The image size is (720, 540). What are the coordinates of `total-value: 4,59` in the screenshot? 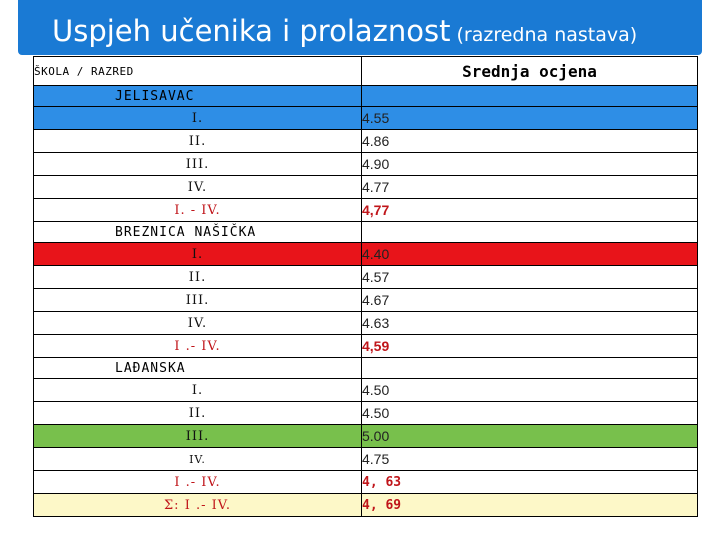 It's located at (529, 346).